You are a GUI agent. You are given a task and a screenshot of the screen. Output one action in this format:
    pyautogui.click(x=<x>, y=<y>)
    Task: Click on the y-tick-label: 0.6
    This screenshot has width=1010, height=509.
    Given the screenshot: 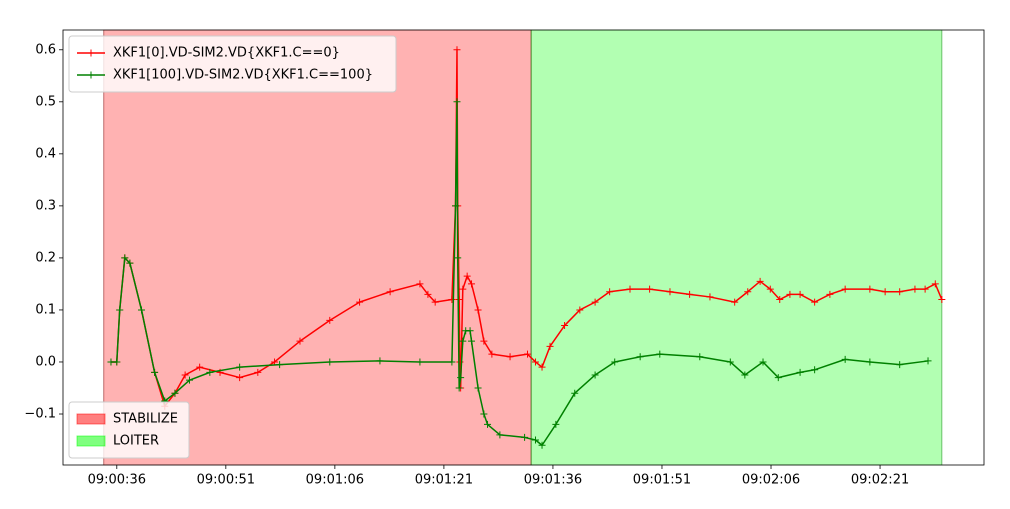 What is the action you would take?
    pyautogui.click(x=45, y=49)
    